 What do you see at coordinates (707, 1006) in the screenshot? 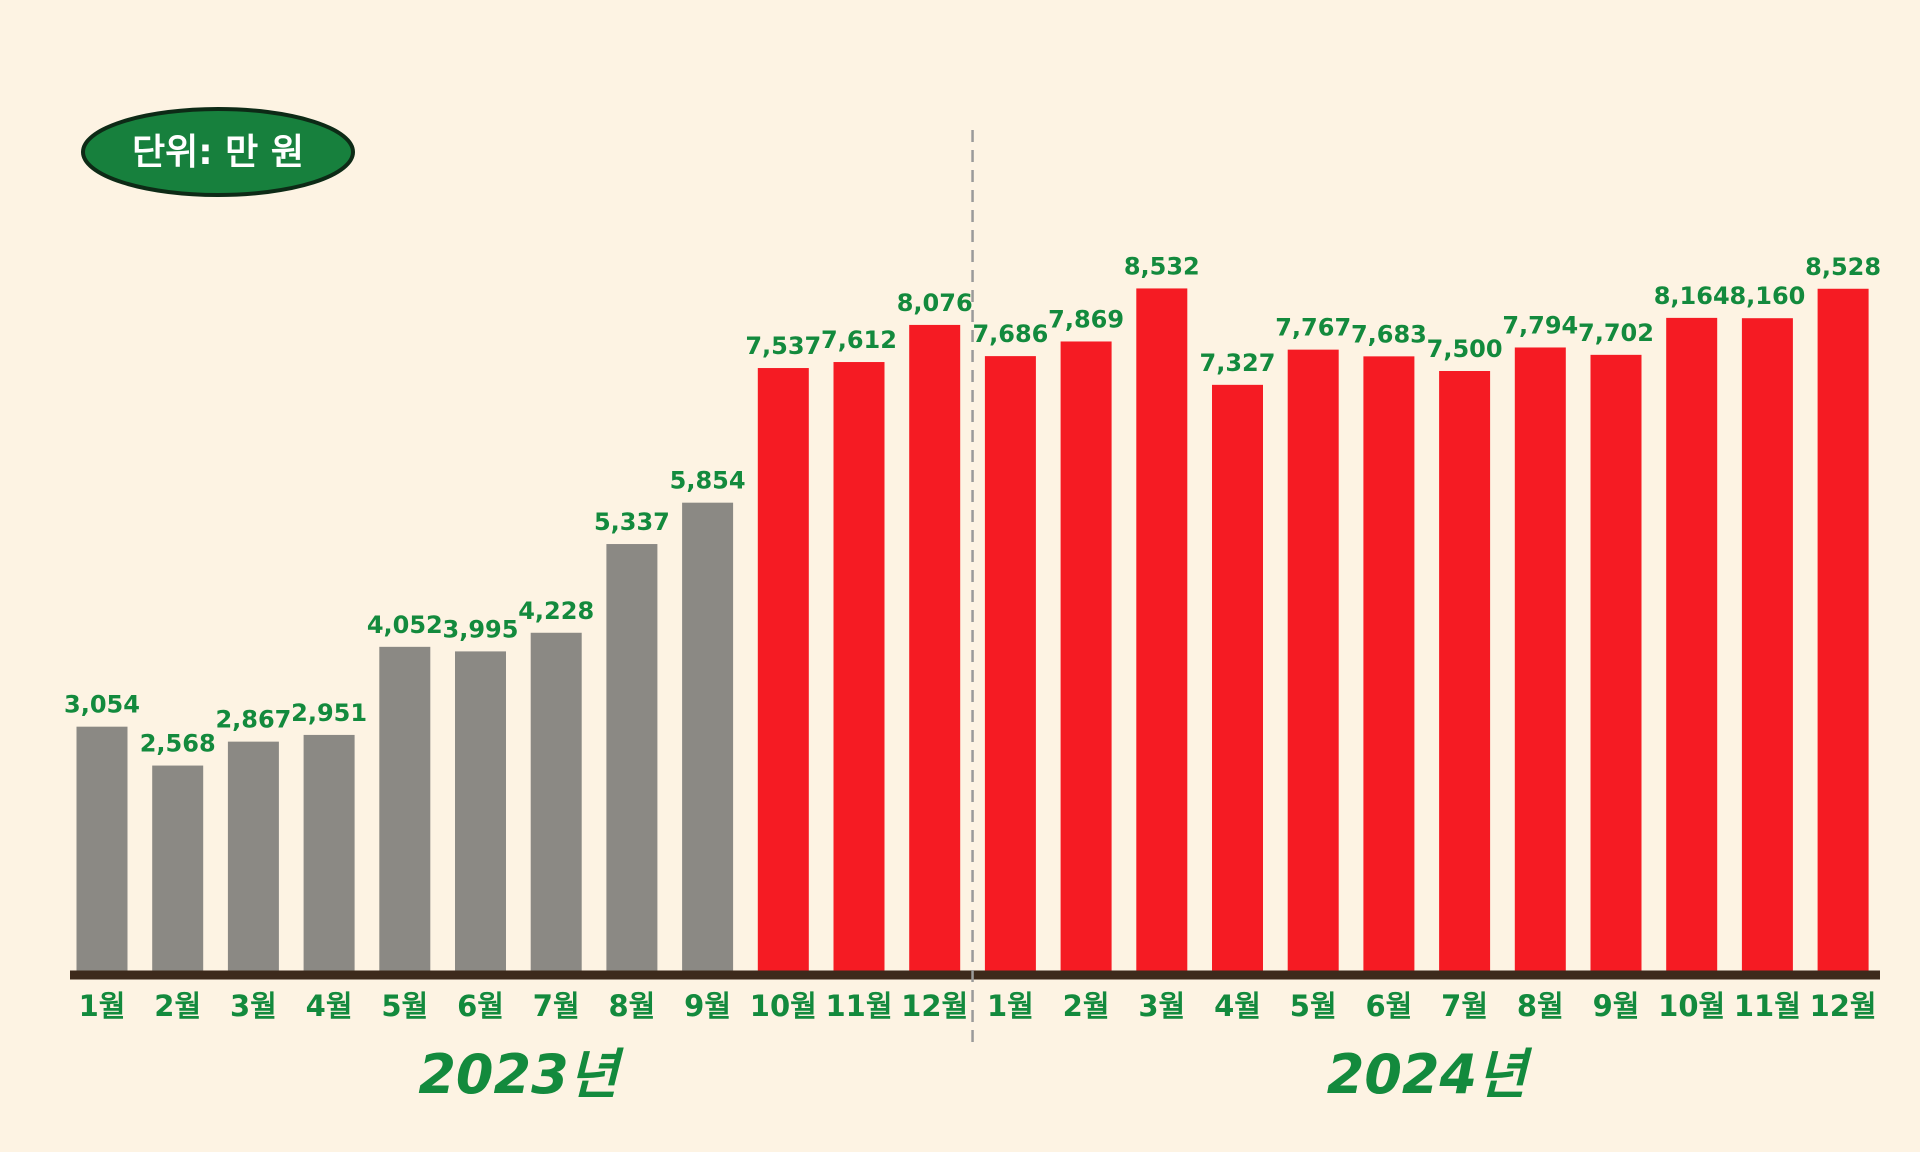
I see `month-label-9: 9월` at bounding box center [707, 1006].